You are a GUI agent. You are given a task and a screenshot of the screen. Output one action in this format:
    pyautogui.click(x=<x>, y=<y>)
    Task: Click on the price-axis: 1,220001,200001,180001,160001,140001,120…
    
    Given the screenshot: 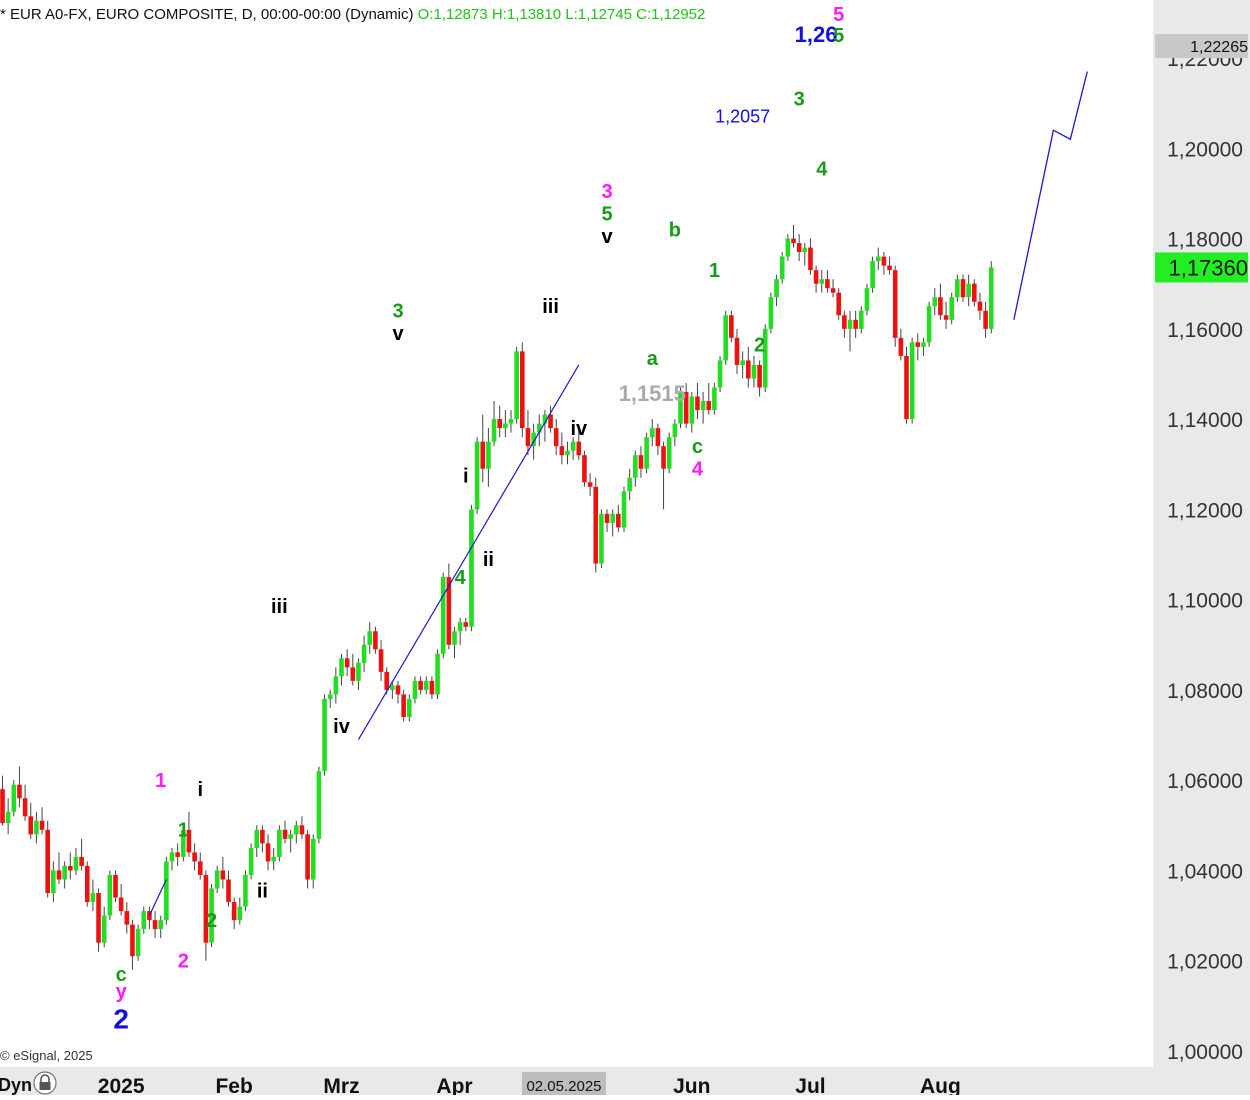 What is the action you would take?
    pyautogui.click(x=1201, y=549)
    